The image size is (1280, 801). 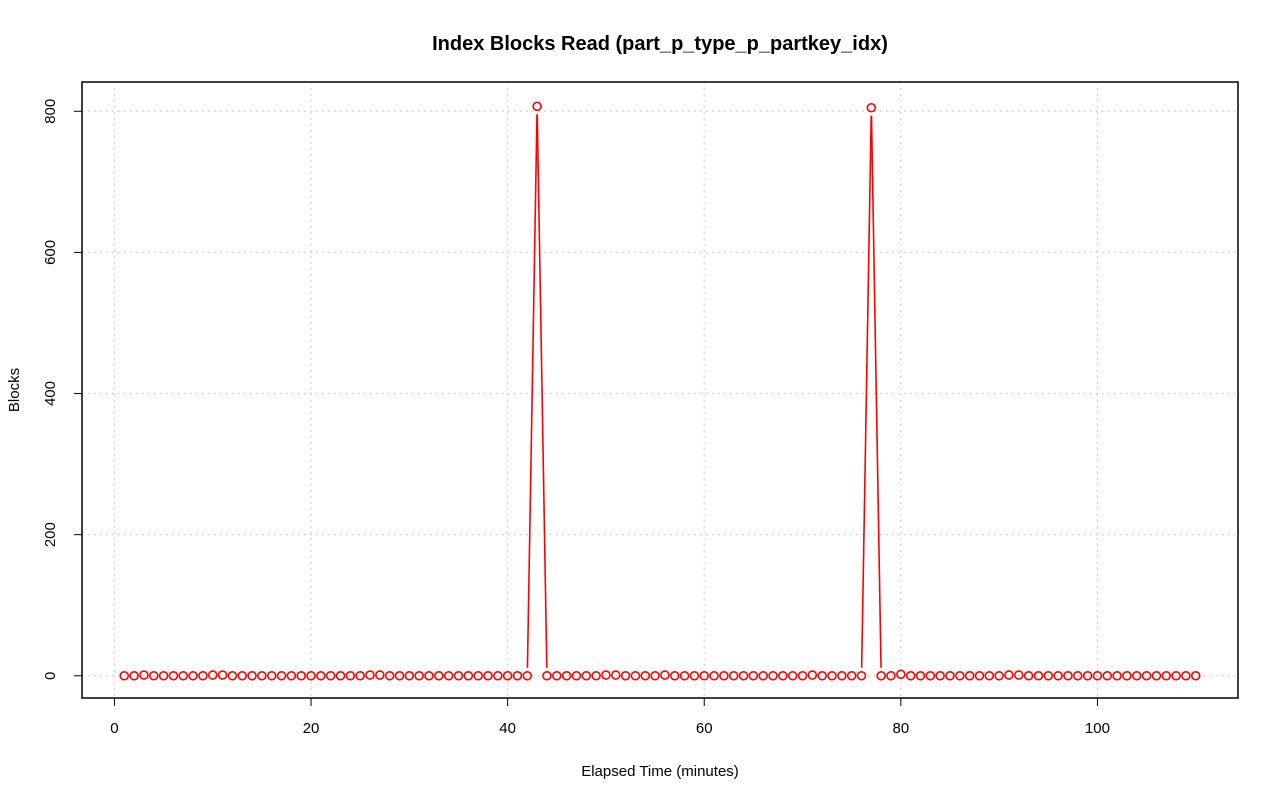 I want to click on y-tick-label: 800, so click(x=50, y=111).